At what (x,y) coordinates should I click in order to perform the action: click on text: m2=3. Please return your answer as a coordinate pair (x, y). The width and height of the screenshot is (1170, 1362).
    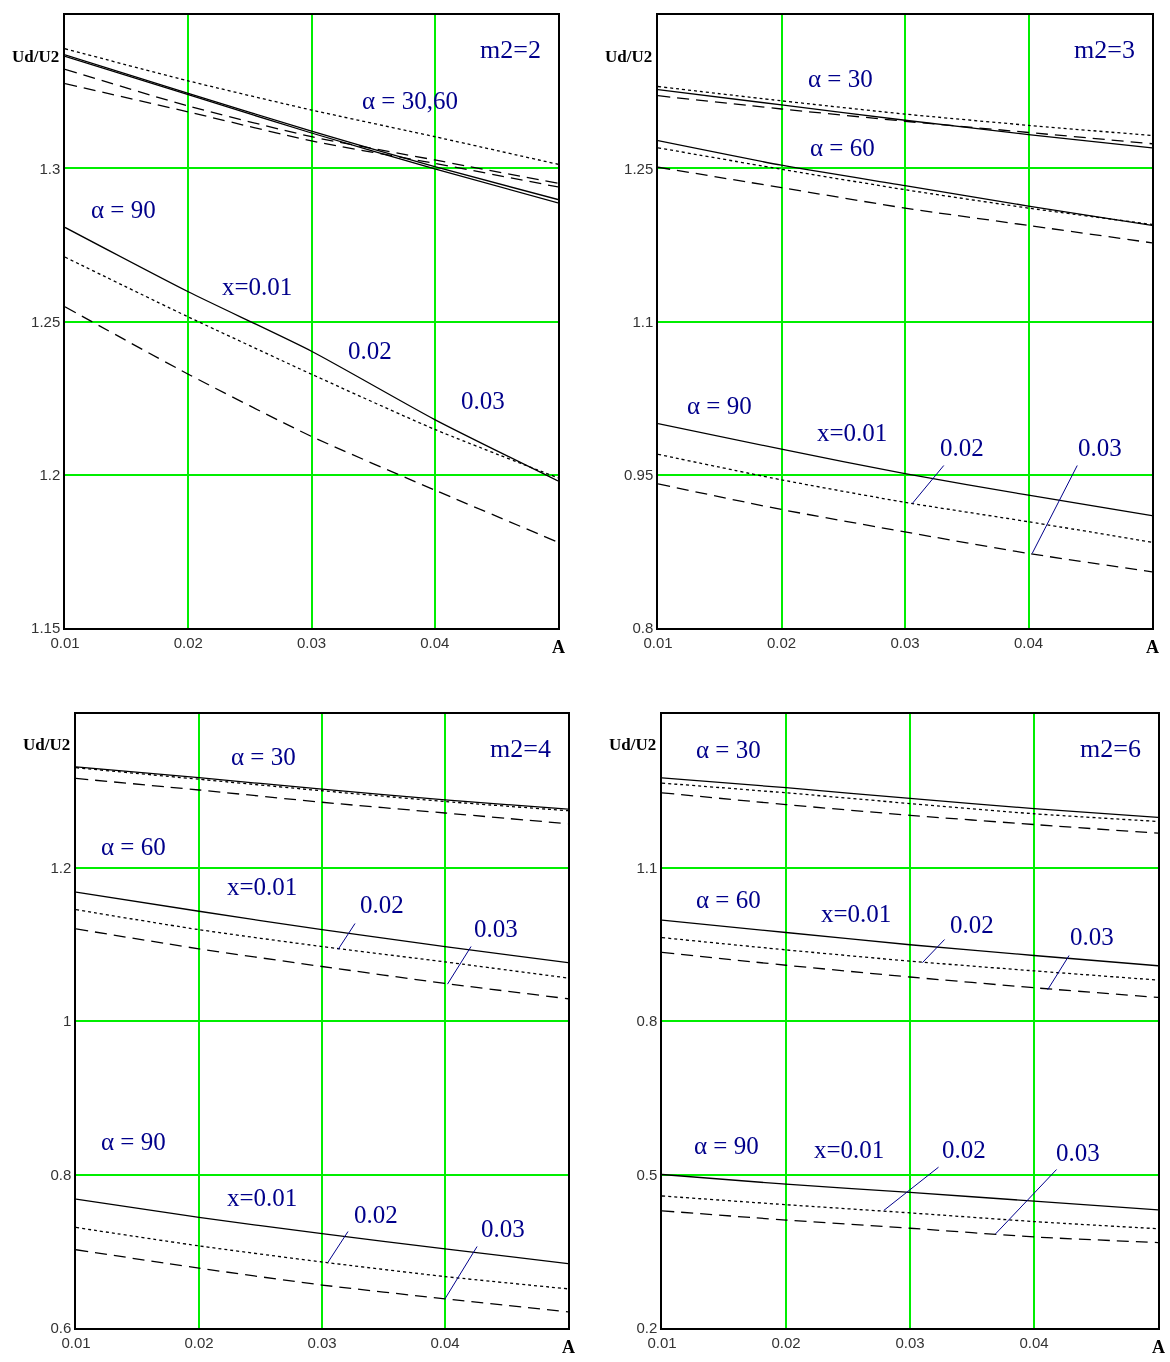
    Looking at the image, I should click on (1104, 49).